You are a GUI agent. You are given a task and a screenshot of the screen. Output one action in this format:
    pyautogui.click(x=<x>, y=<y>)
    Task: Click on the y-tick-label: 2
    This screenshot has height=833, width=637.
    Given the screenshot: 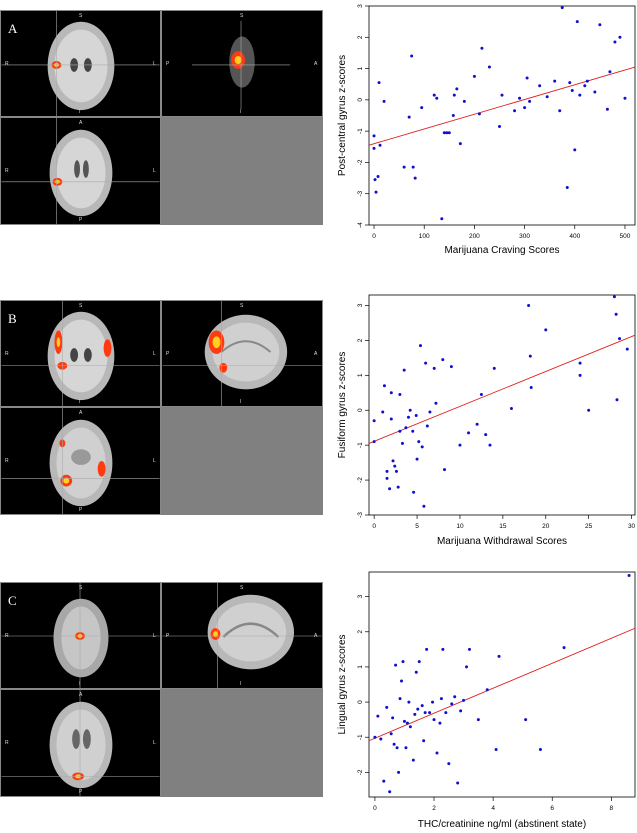 What is the action you would take?
    pyautogui.click(x=360, y=37)
    